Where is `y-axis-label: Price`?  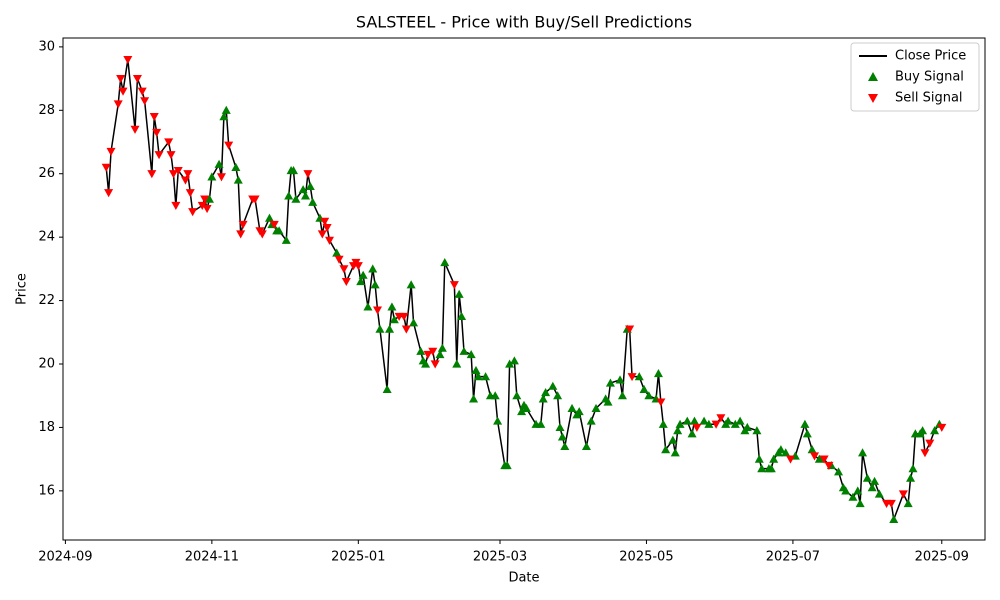
y-axis-label: Price is located at coordinates (22, 289).